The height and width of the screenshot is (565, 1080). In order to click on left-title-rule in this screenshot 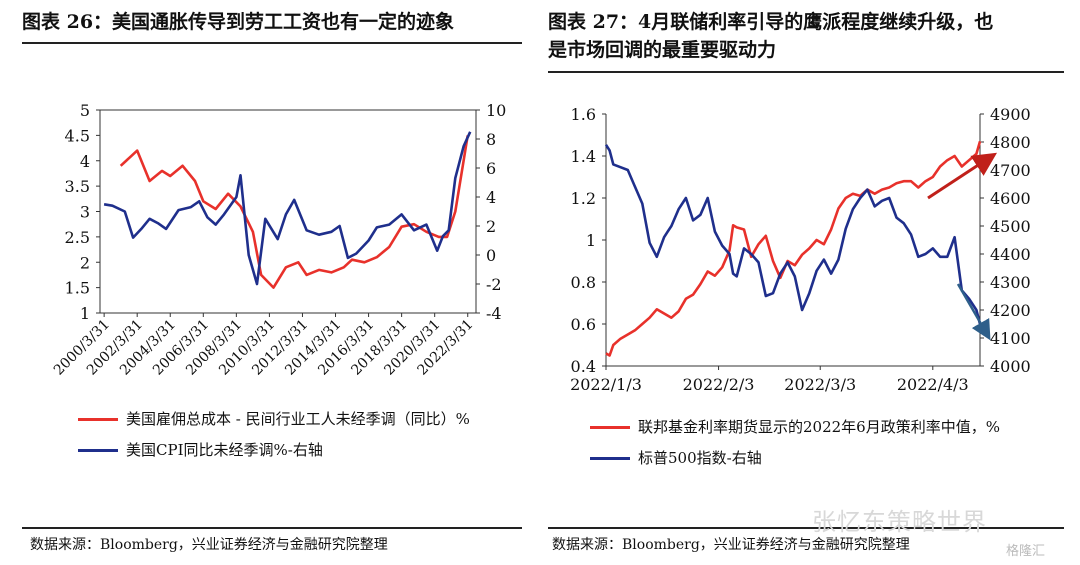, I will do `click(272, 43)`.